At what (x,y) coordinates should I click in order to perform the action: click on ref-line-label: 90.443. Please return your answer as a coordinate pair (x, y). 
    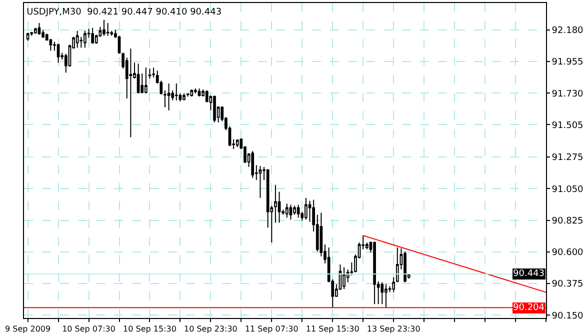
    Looking at the image, I should click on (528, 274).